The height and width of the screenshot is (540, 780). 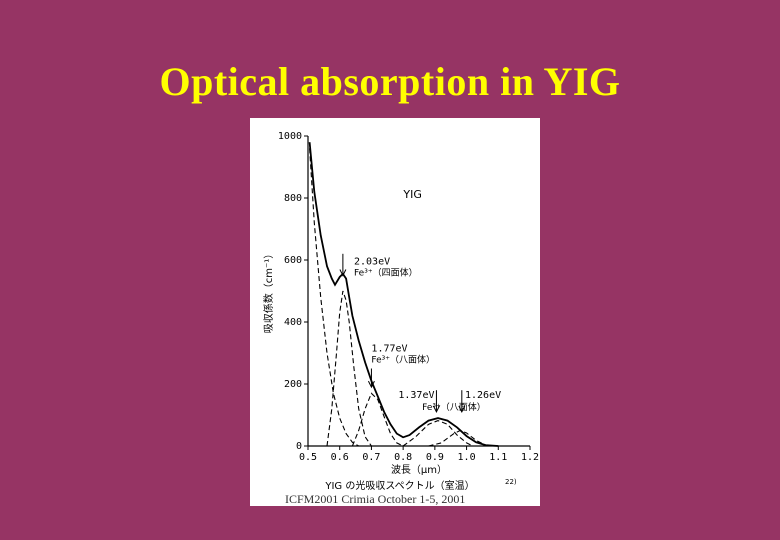 What do you see at coordinates (403, 294) in the screenshot?
I see `series-line-total` at bounding box center [403, 294].